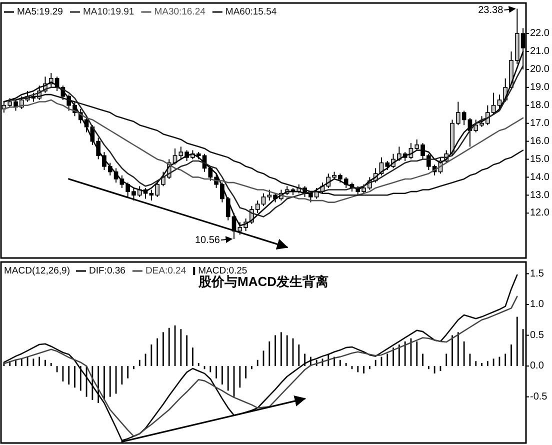 The image size is (552, 445). I want to click on y-tick-label: 0.0, so click(537, 366).